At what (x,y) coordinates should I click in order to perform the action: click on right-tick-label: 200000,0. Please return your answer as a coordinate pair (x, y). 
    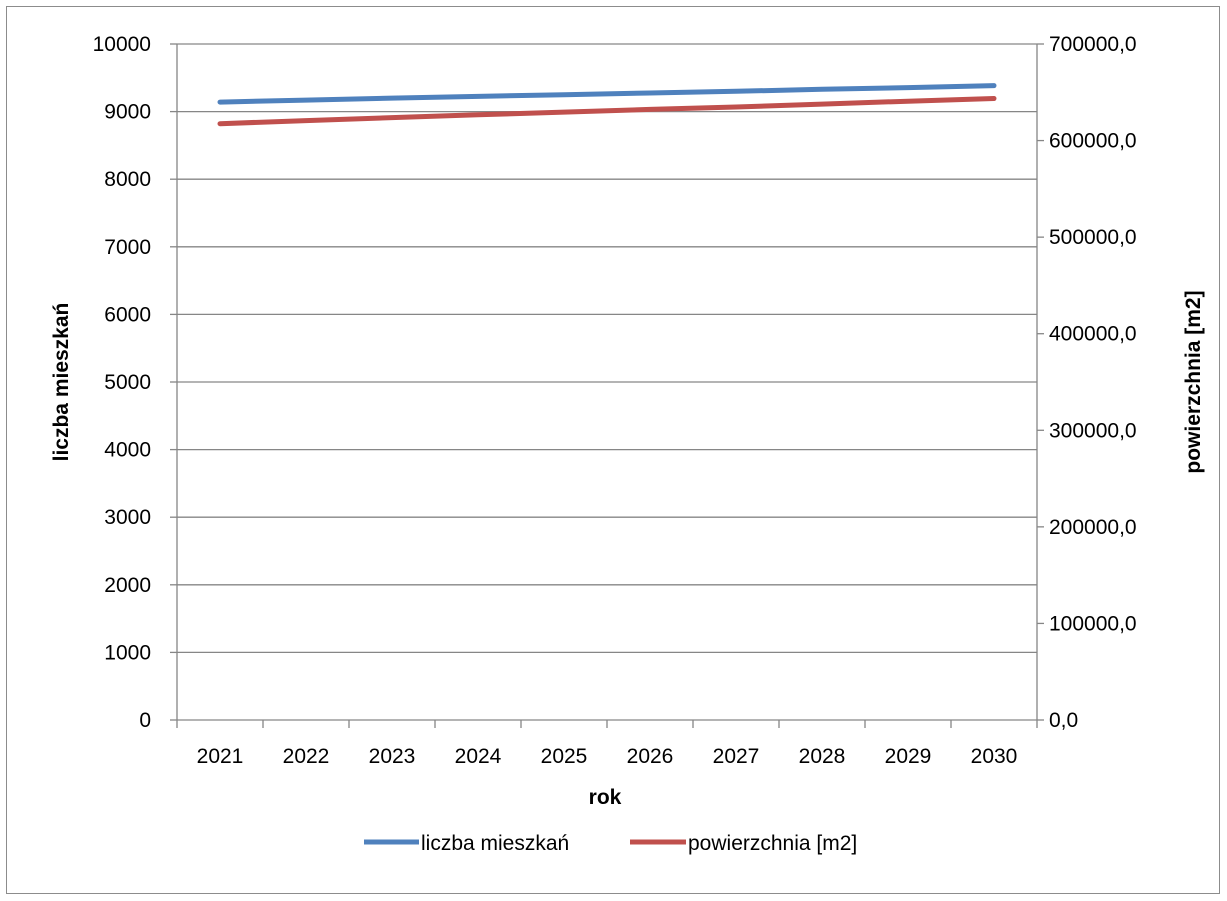
    Looking at the image, I should click on (1093, 527).